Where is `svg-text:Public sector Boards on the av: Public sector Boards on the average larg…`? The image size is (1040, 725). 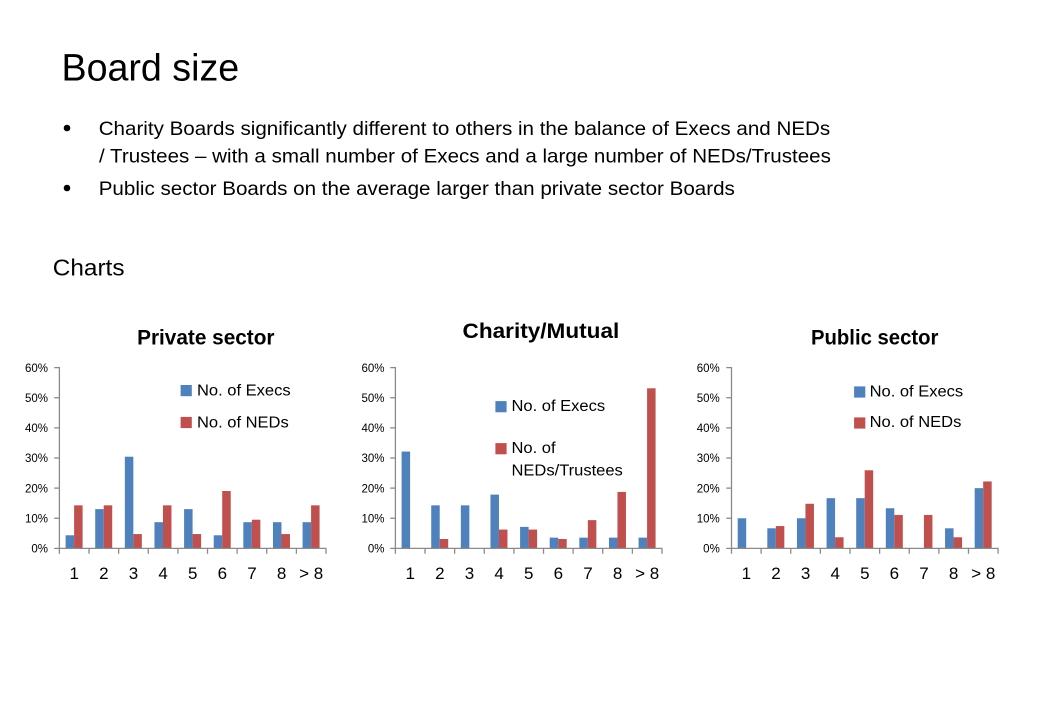 svg-text:Public sector Boards on the av: Public sector Boards on the average larg… is located at coordinates (417, 188).